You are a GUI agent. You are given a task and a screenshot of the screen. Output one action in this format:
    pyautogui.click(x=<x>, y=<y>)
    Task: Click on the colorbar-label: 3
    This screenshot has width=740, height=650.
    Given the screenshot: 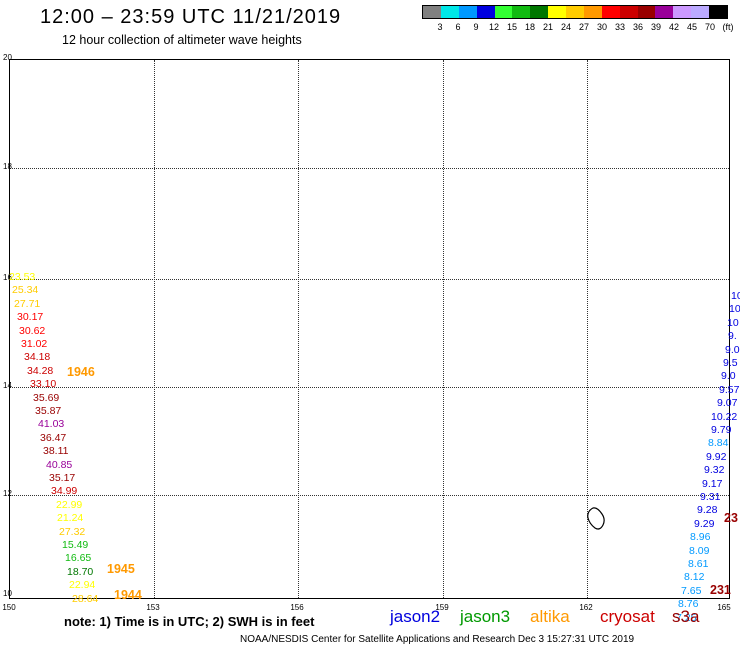 What is the action you would take?
    pyautogui.click(x=440, y=27)
    